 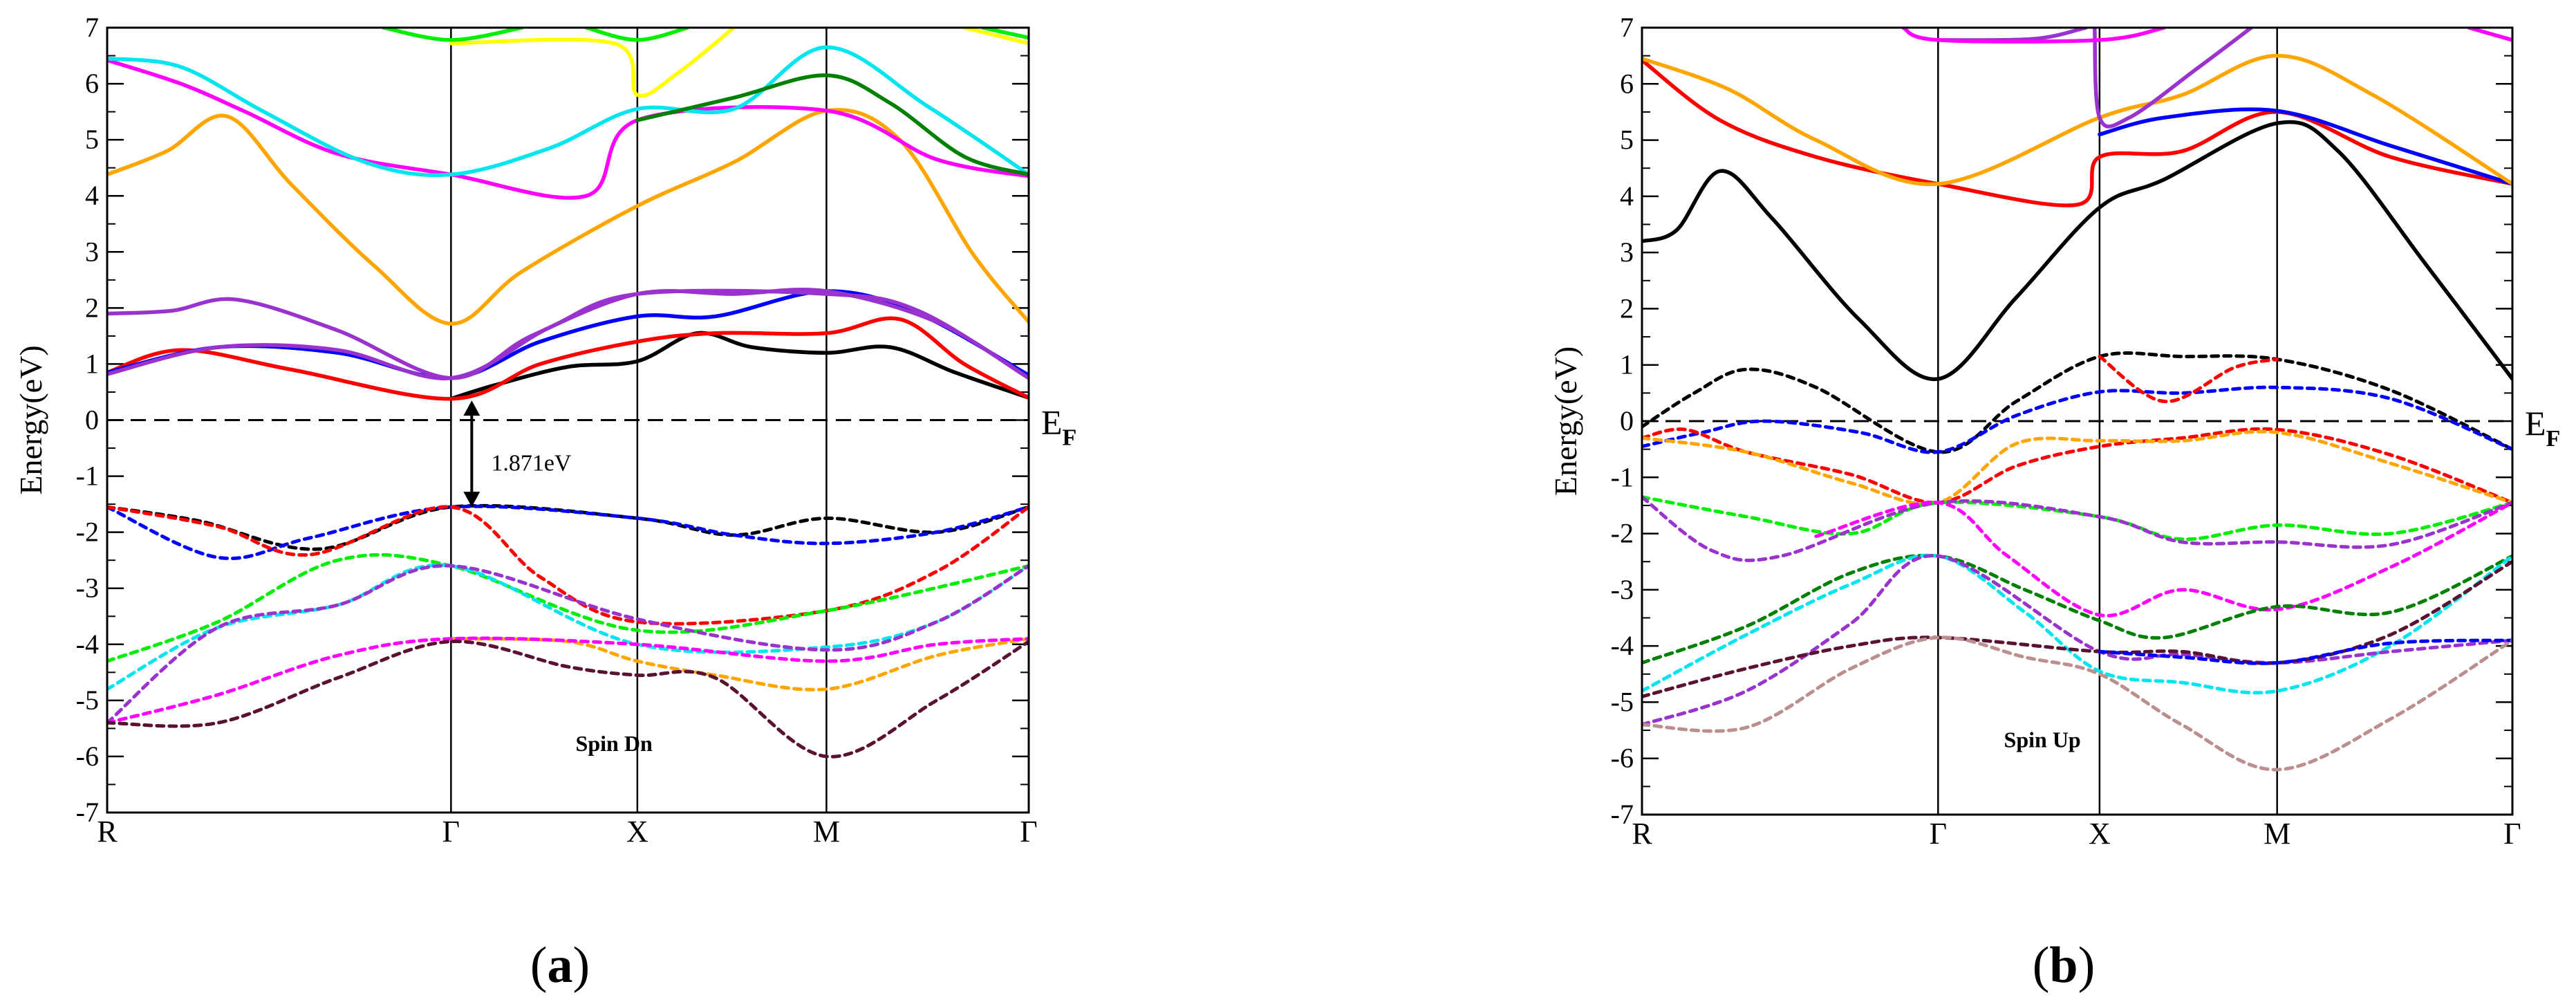 What do you see at coordinates (453, 35) in the screenshot?
I see `band-cb-lime` at bounding box center [453, 35].